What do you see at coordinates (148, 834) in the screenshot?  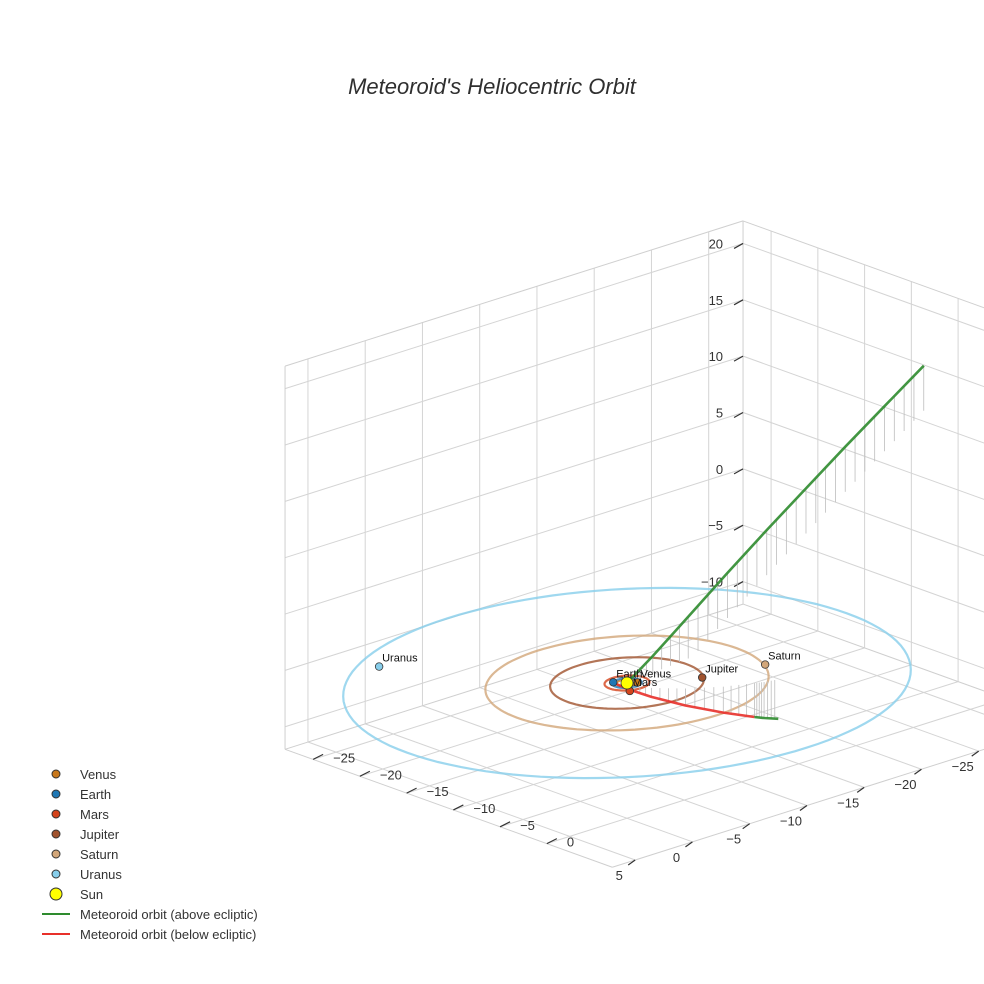 I see `legend-item-jupiter: Jupiter` at bounding box center [148, 834].